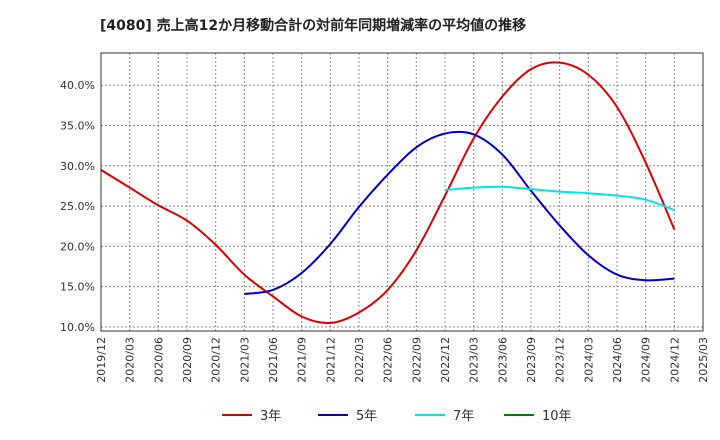 This screenshot has height=440, width=720. Describe the element at coordinates (101, 360) in the screenshot. I see `x-tick-label: 2019/12` at that location.